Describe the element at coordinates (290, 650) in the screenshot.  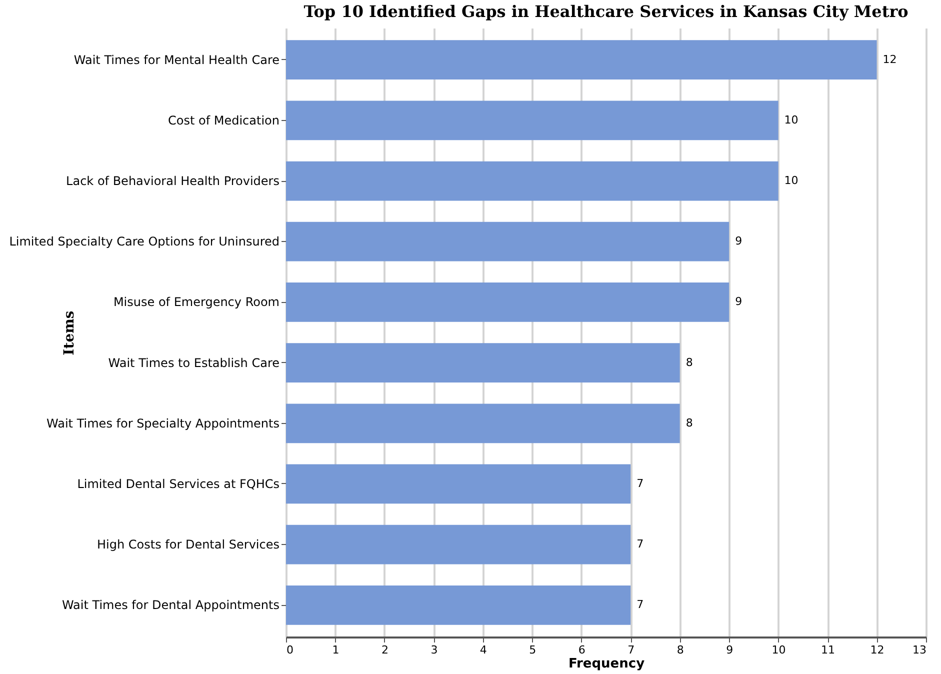
I see `x-tick-label: 0` at that location.